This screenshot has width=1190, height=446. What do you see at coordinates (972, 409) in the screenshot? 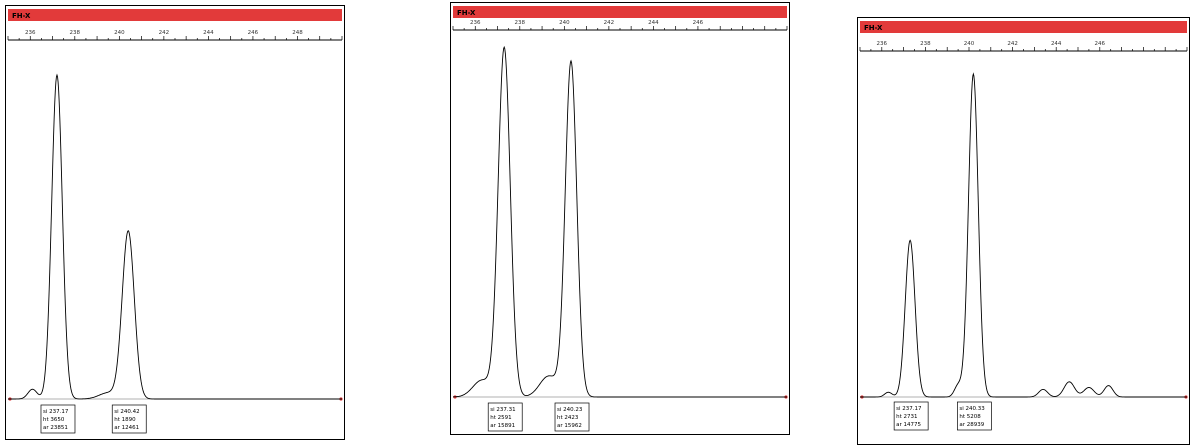
I see `peak-label-si: si 240.33` at bounding box center [972, 409].